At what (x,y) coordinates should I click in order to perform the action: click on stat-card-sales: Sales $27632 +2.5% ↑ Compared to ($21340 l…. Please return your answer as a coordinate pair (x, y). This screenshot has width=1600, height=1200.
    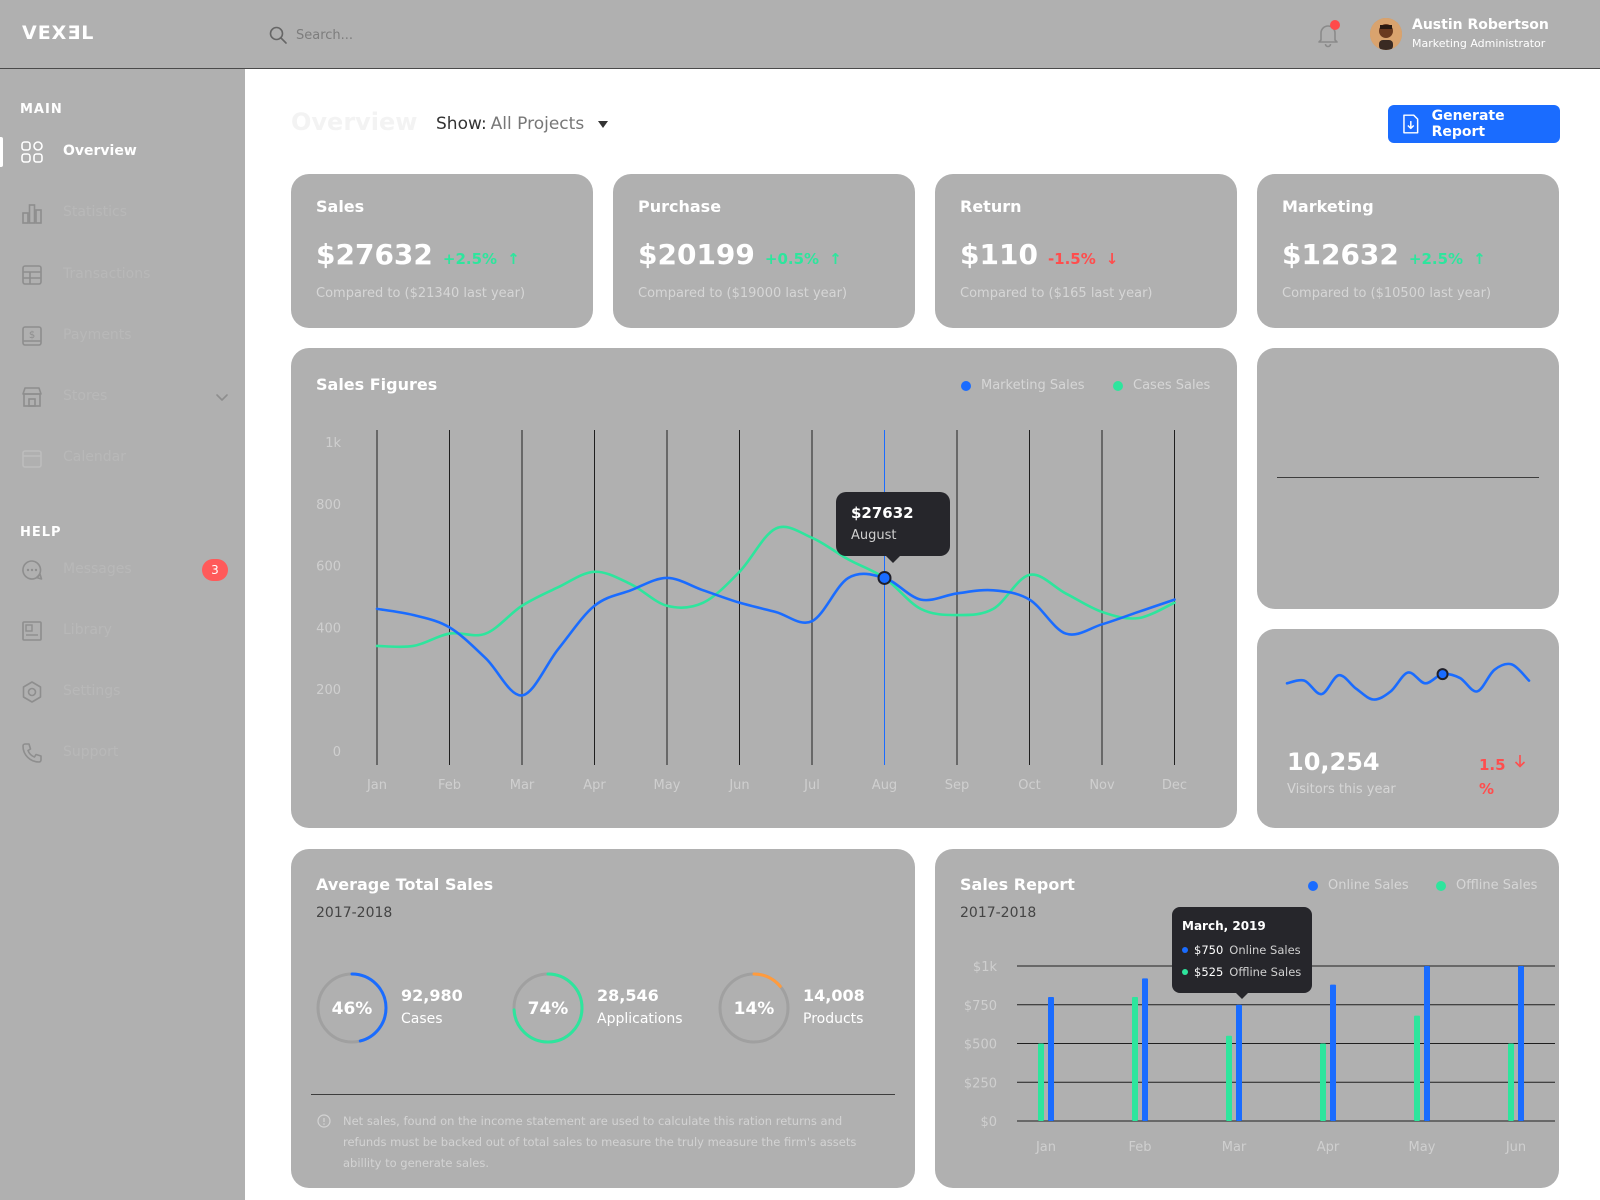
    Looking at the image, I should click on (442, 251).